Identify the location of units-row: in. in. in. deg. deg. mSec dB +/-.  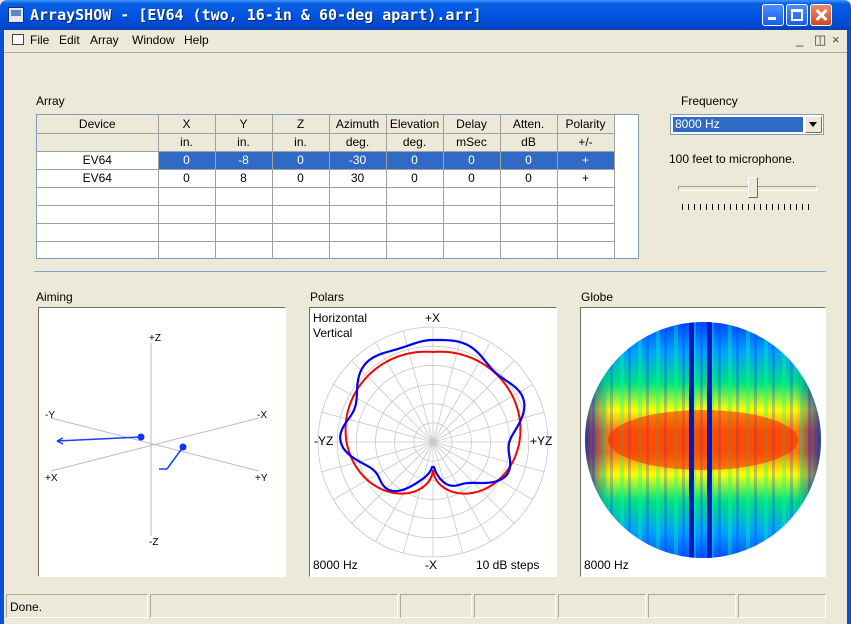
(326, 142).